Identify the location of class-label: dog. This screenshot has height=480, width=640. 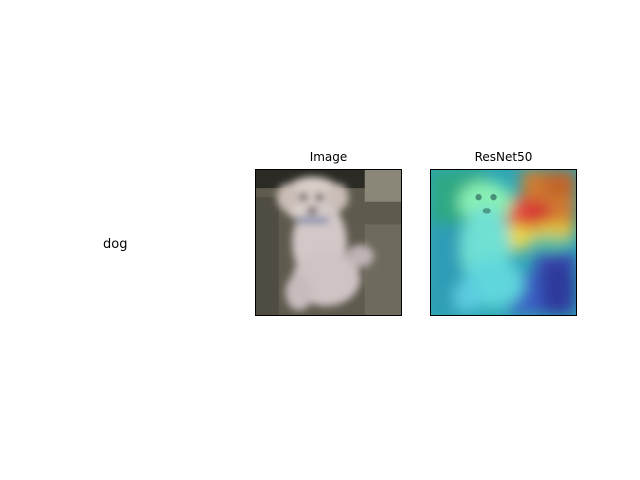
(115, 244).